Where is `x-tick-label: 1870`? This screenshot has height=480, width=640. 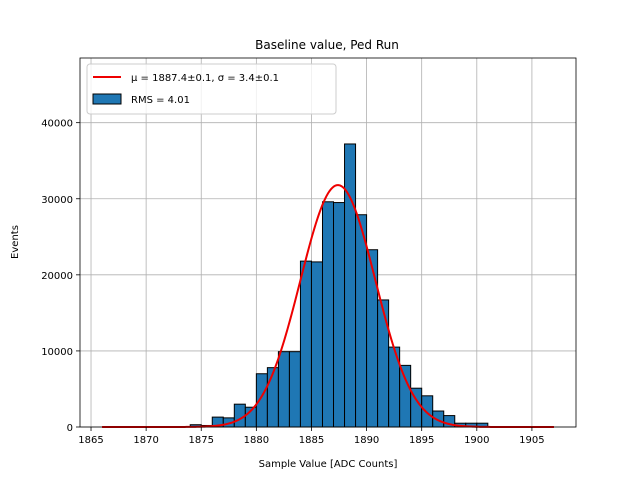
x-tick-label: 1870 is located at coordinates (145, 440).